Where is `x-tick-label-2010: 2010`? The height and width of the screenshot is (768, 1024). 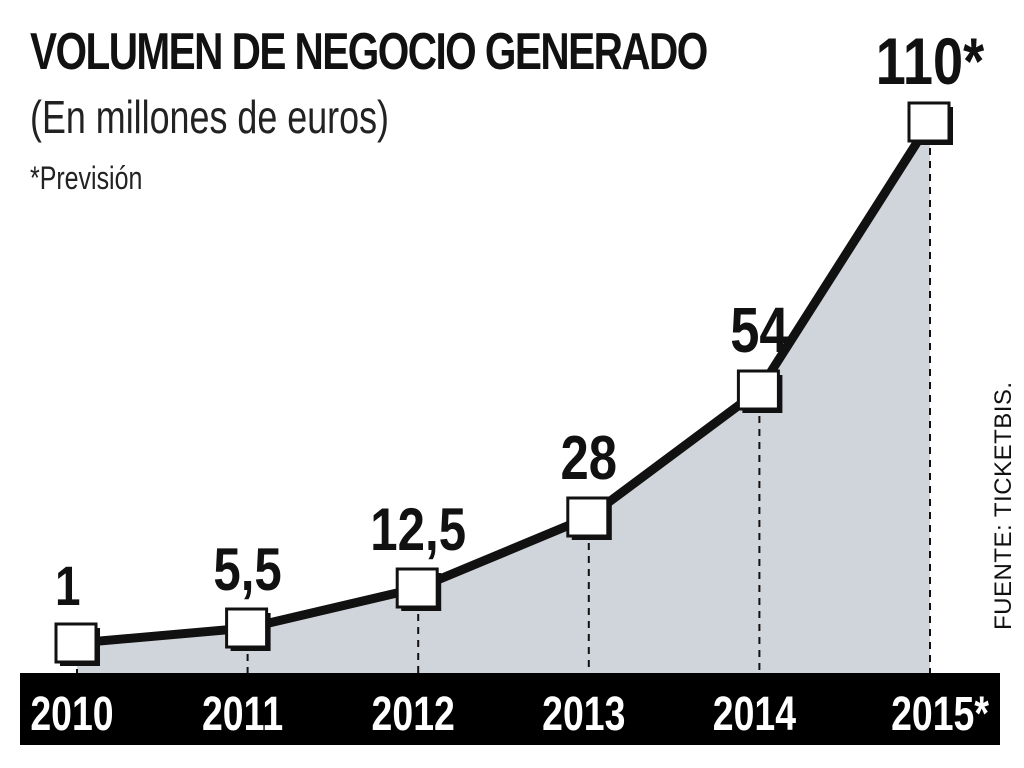
x-tick-label-2010: 2010 is located at coordinates (71, 715).